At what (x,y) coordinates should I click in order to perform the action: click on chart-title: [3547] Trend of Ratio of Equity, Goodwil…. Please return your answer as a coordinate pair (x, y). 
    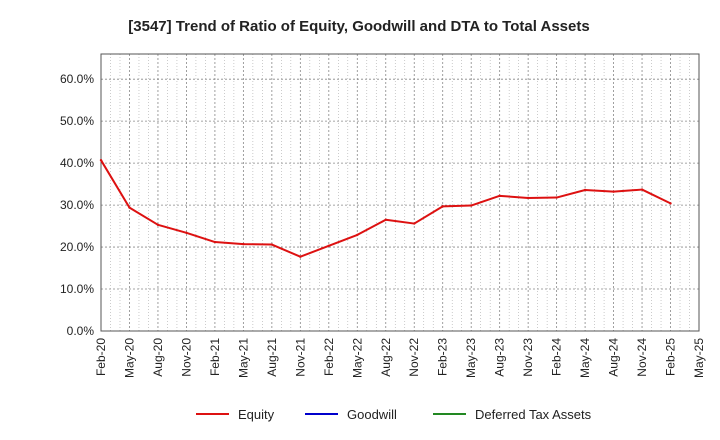
    Looking at the image, I should click on (358, 26).